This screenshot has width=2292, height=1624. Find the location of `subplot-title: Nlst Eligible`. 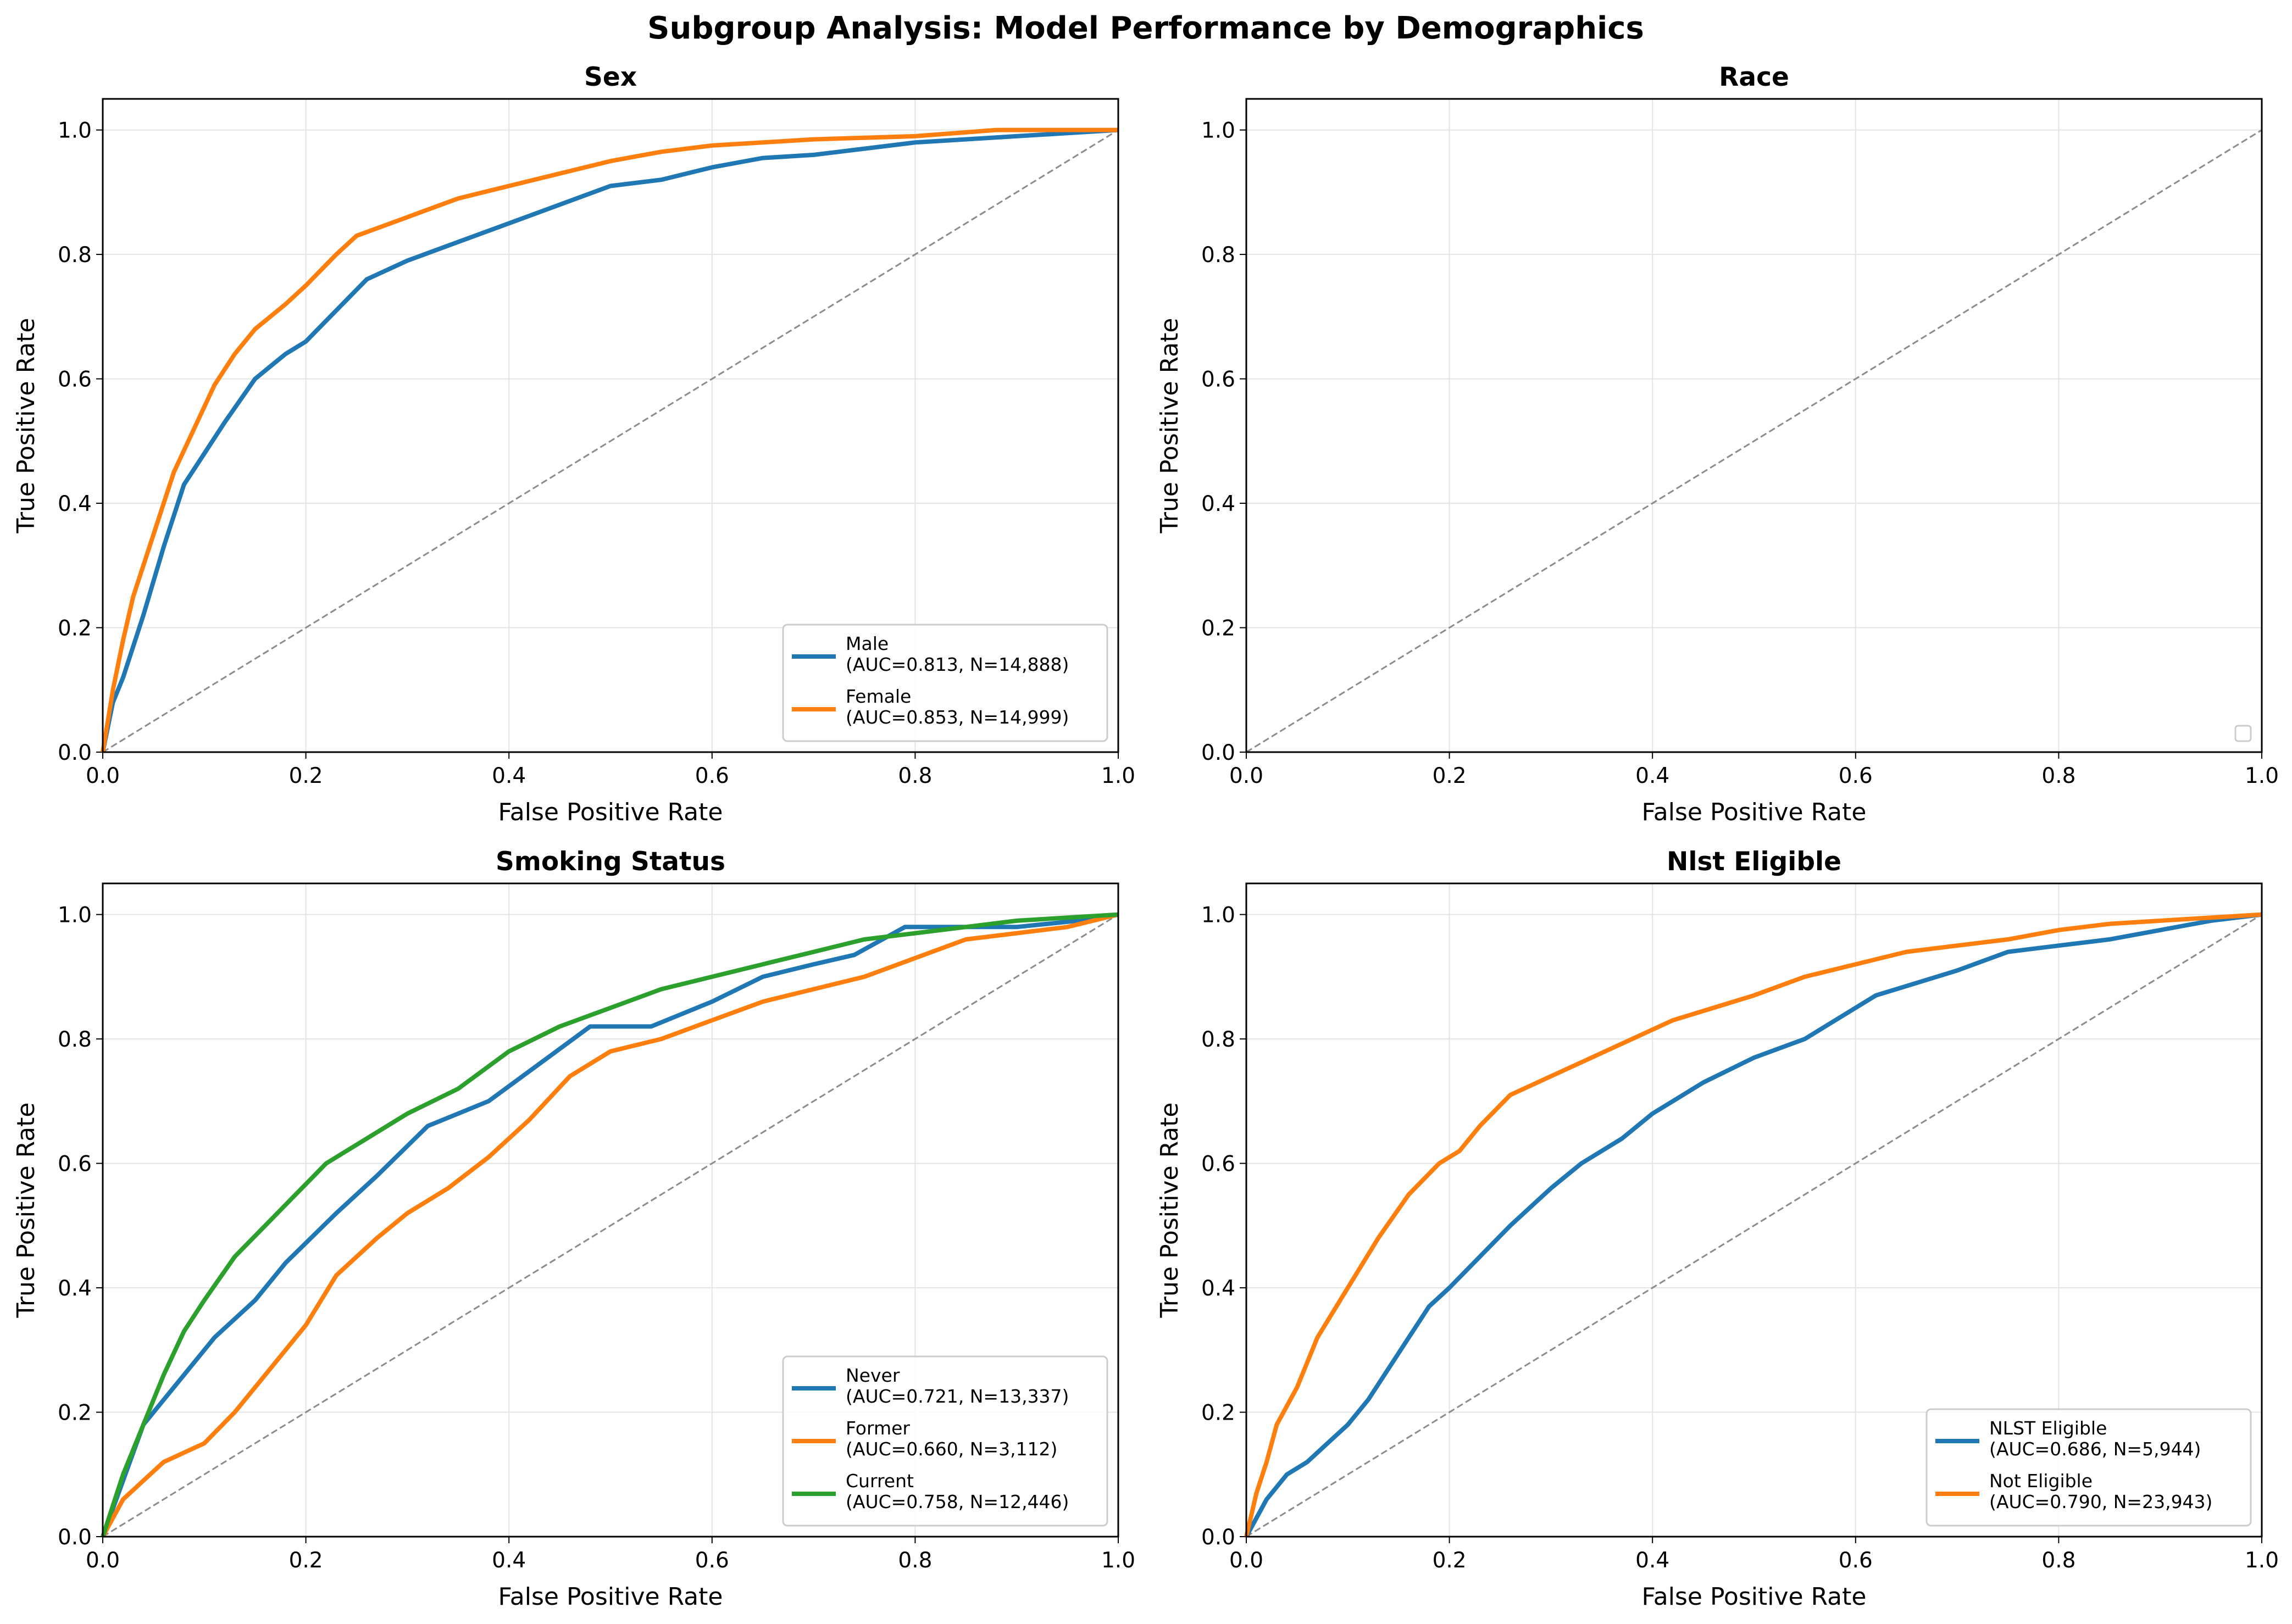

subplot-title: Nlst Eligible is located at coordinates (1754, 862).